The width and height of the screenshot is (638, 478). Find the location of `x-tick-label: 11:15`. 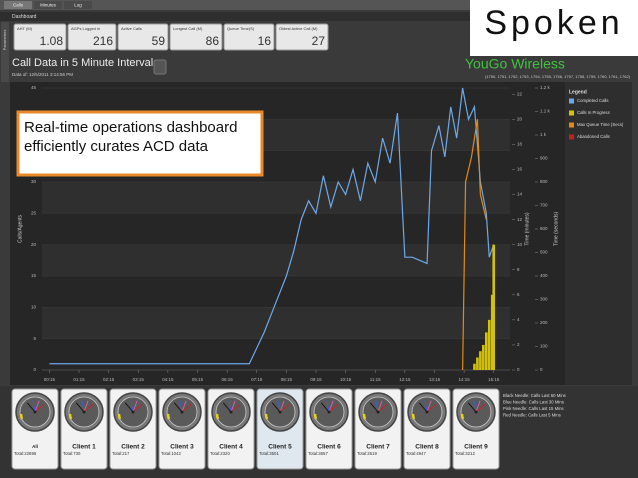

x-tick-label: 11:15 is located at coordinates (375, 379).